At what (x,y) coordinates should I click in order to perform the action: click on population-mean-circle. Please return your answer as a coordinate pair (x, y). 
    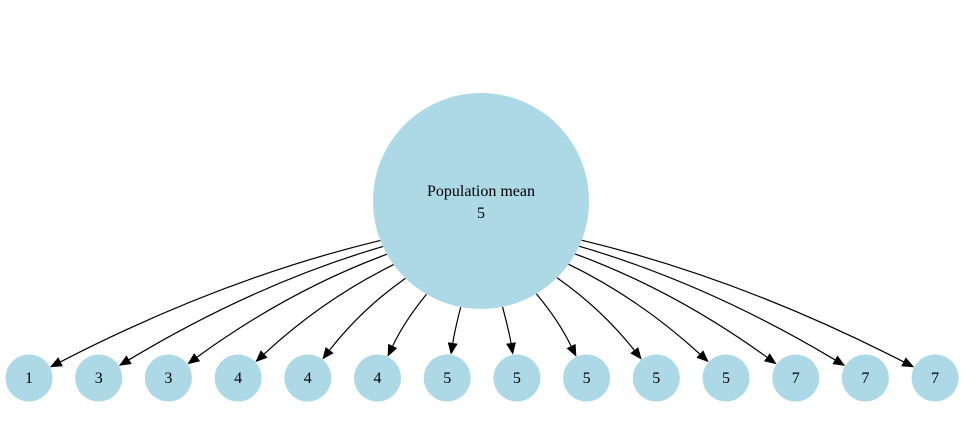
    Looking at the image, I should click on (481, 201).